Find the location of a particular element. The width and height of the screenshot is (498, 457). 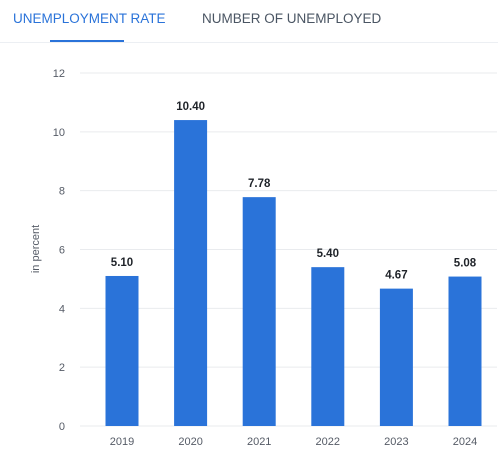

data-label-2023: 4.67 is located at coordinates (396, 276).